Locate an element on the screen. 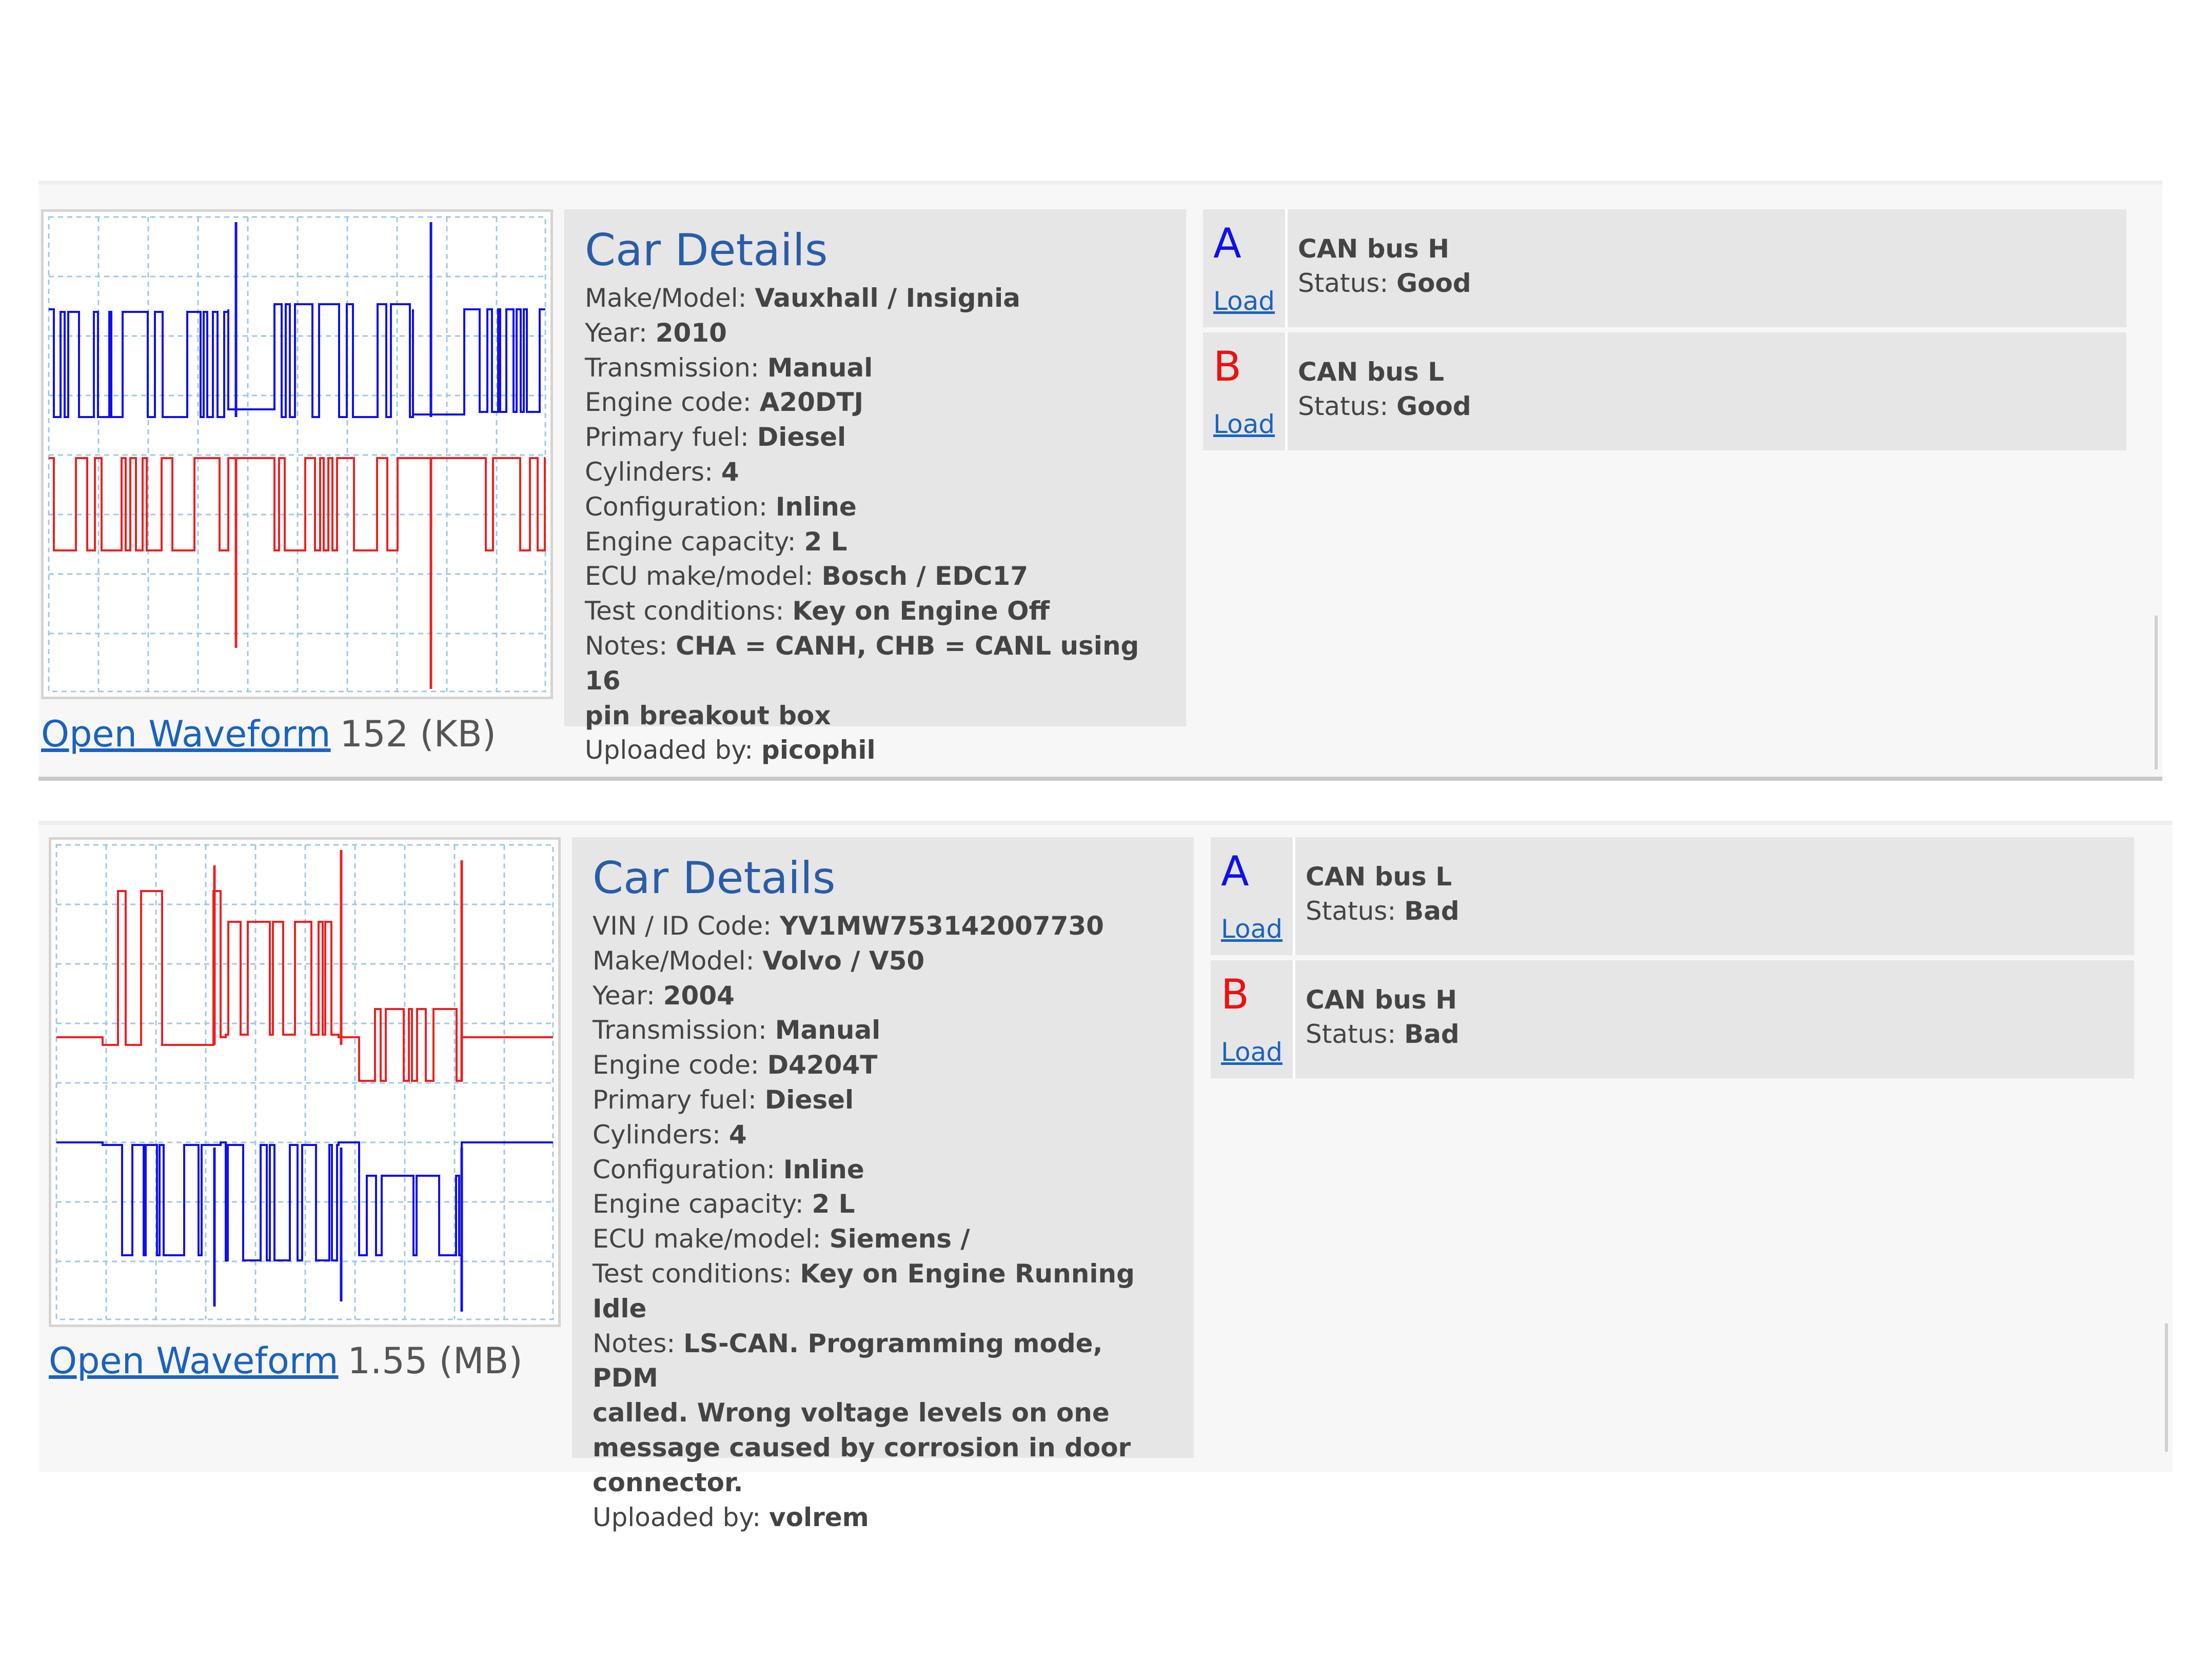 The width and height of the screenshot is (2189, 1680). detail-row: Engine code: A20DTJ is located at coordinates (876, 402).